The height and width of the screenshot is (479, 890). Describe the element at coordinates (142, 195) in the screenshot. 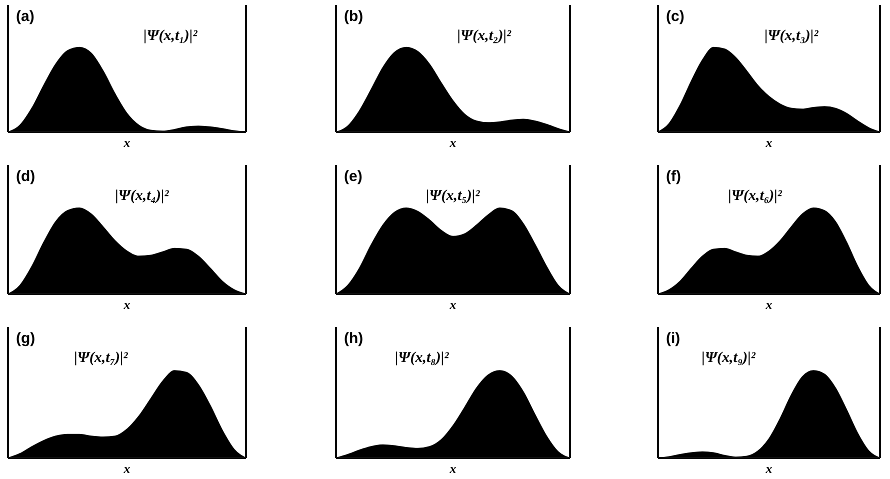

I see `text: |Ψ(x,t₄)|²` at that location.